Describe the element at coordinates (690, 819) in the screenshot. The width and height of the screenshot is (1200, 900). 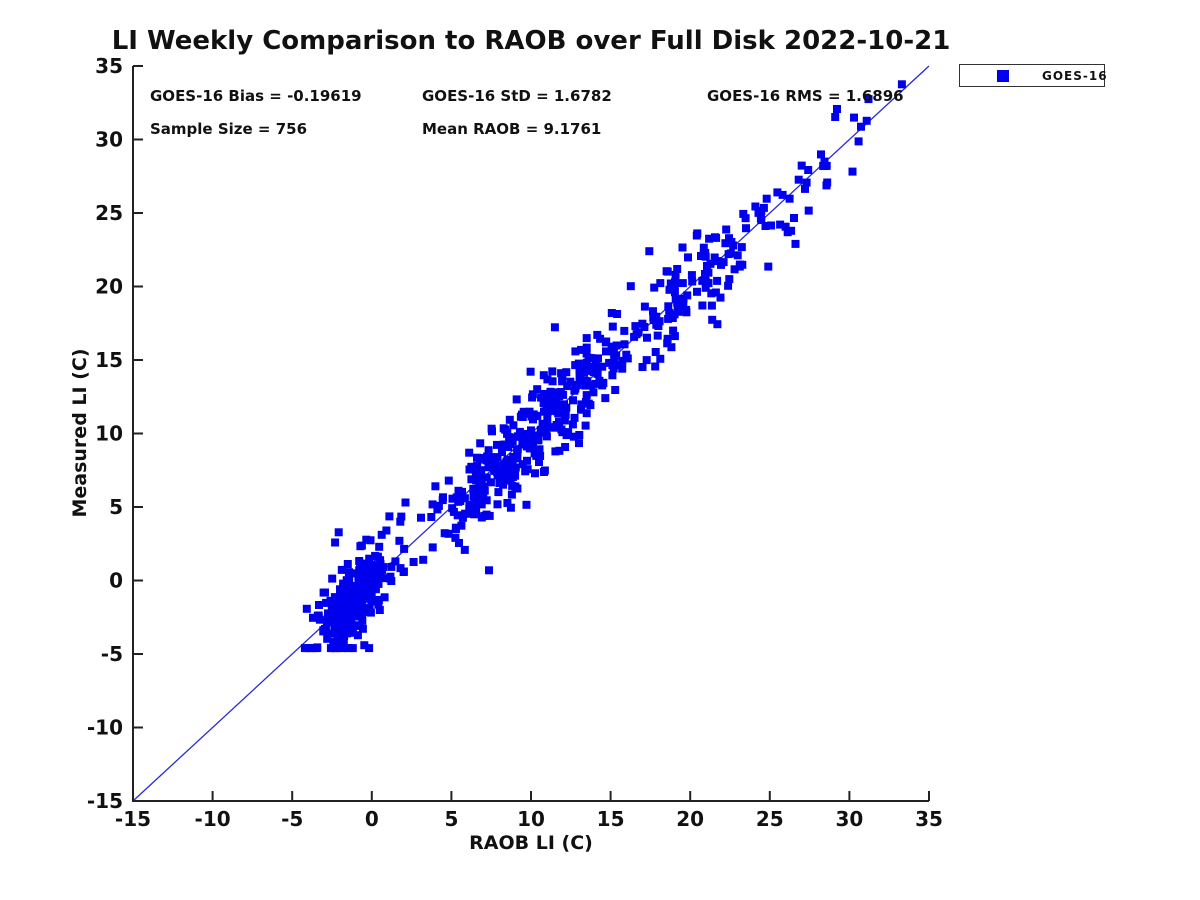
I see `x-tick-label: 20` at that location.